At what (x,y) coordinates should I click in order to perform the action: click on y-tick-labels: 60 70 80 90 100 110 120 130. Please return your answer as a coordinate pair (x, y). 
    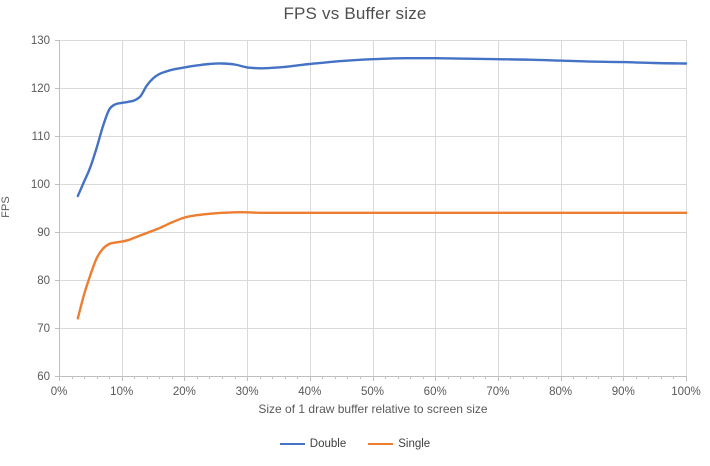
    Looking at the image, I should click on (40, 209).